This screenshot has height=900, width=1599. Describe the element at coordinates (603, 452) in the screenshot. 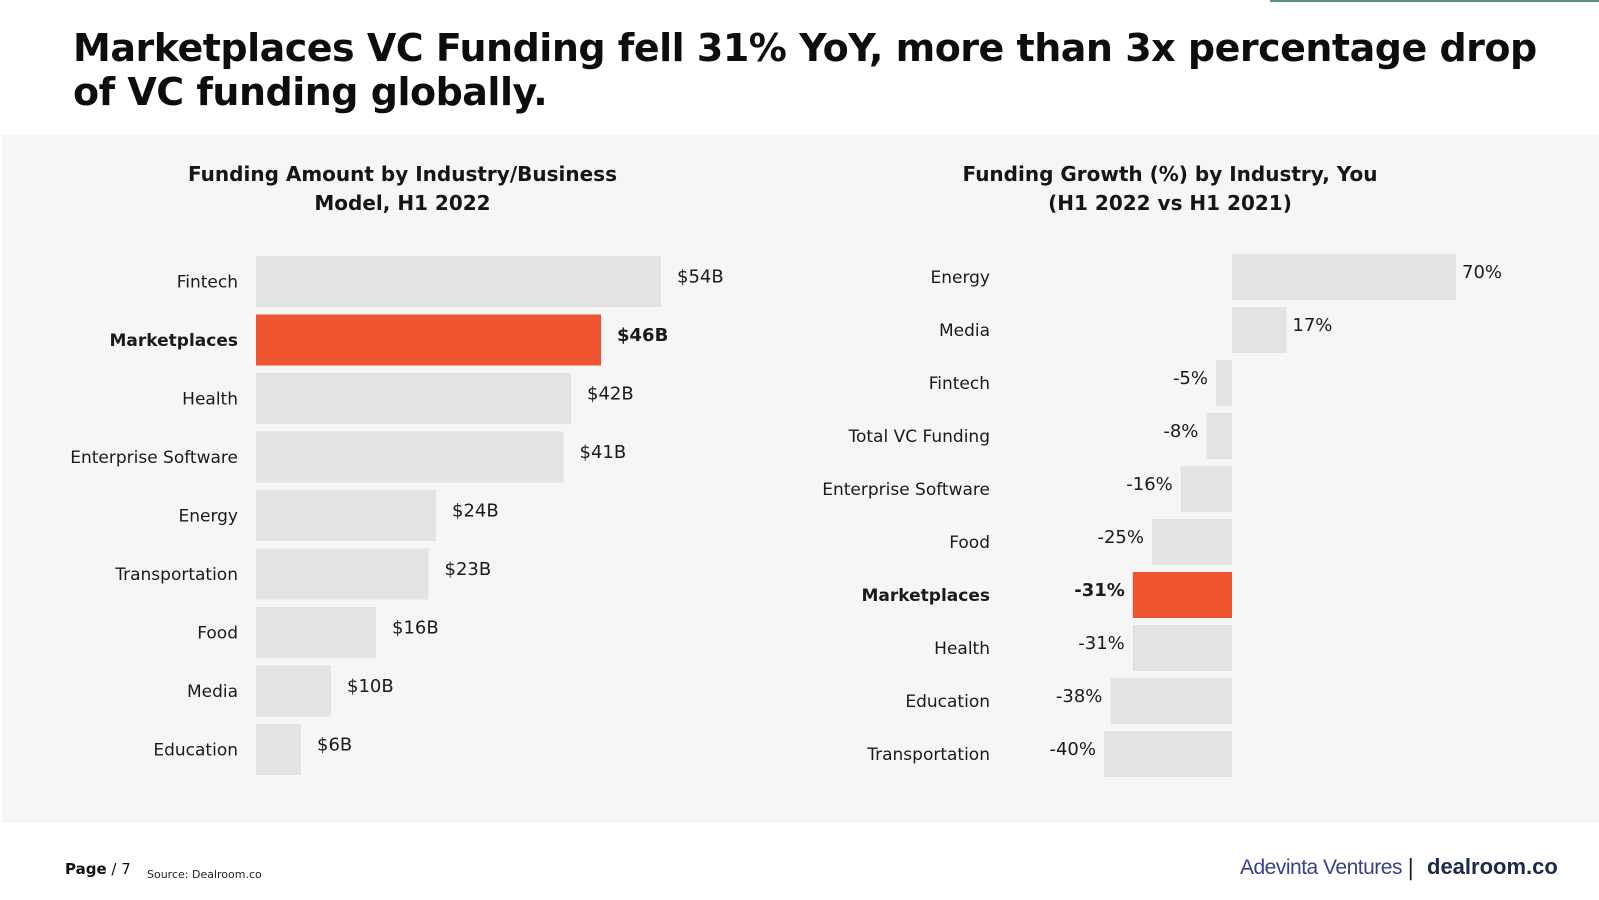

I see `amount-value-label: $41B` at that location.